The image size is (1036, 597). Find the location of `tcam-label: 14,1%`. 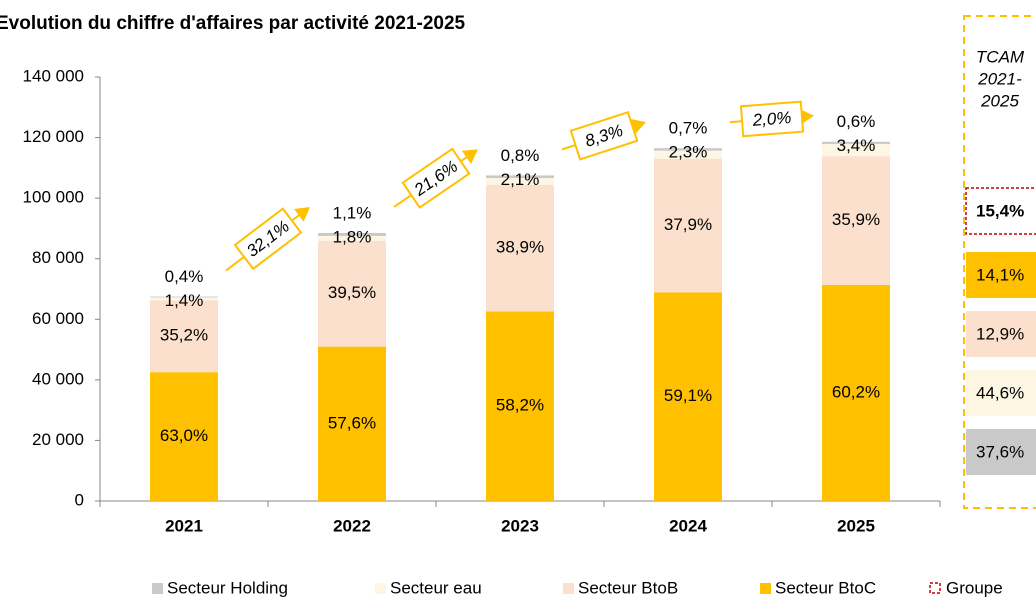

tcam-label: 14,1% is located at coordinates (1000, 274).